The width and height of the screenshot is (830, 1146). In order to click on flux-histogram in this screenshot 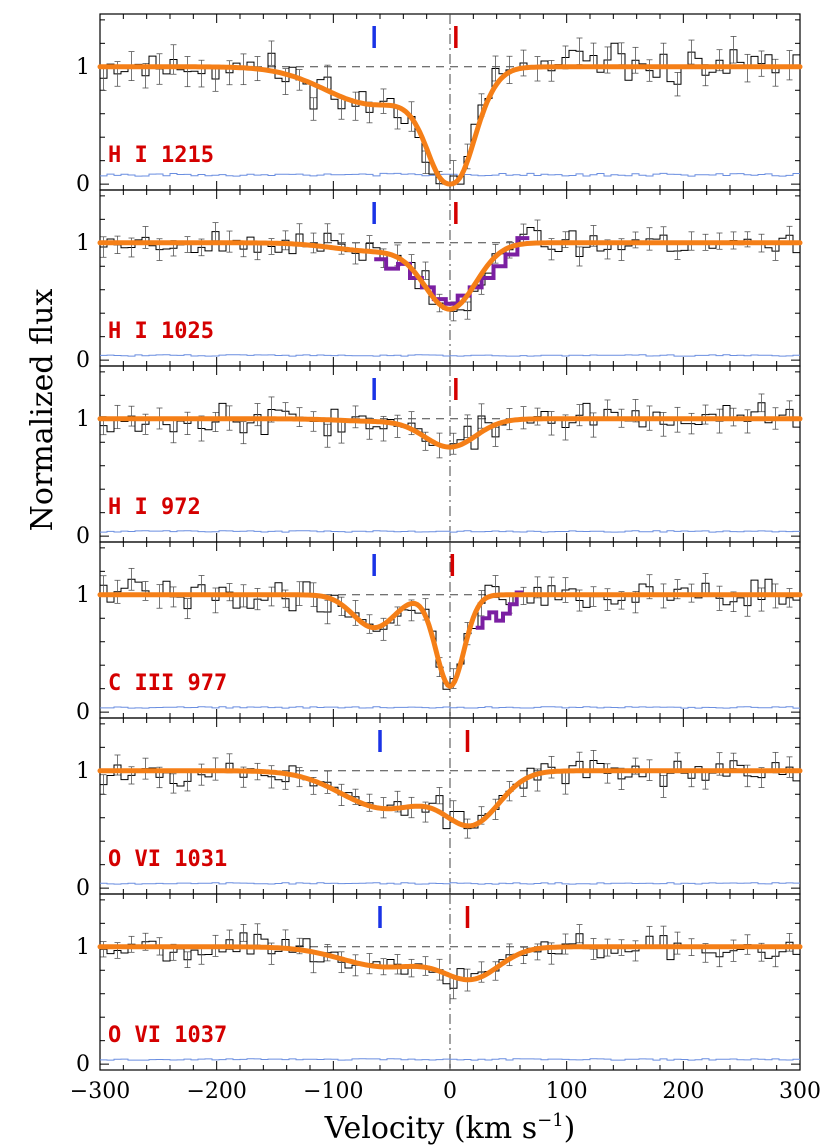, I will do `click(450, 634)`.